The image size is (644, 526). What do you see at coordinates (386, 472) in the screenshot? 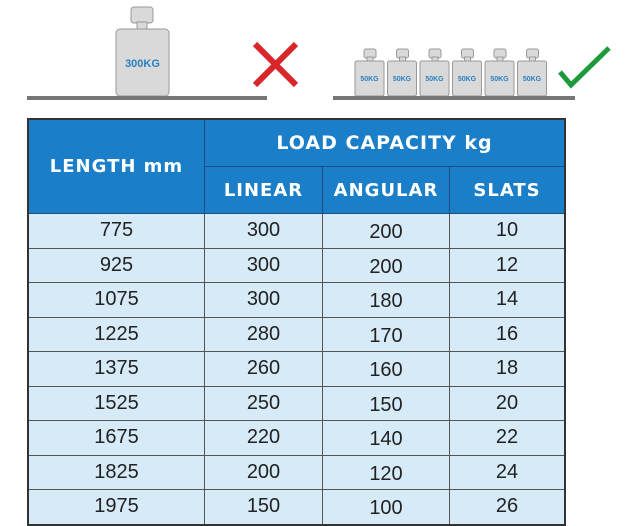
I see `angular-cell: 120` at bounding box center [386, 472].